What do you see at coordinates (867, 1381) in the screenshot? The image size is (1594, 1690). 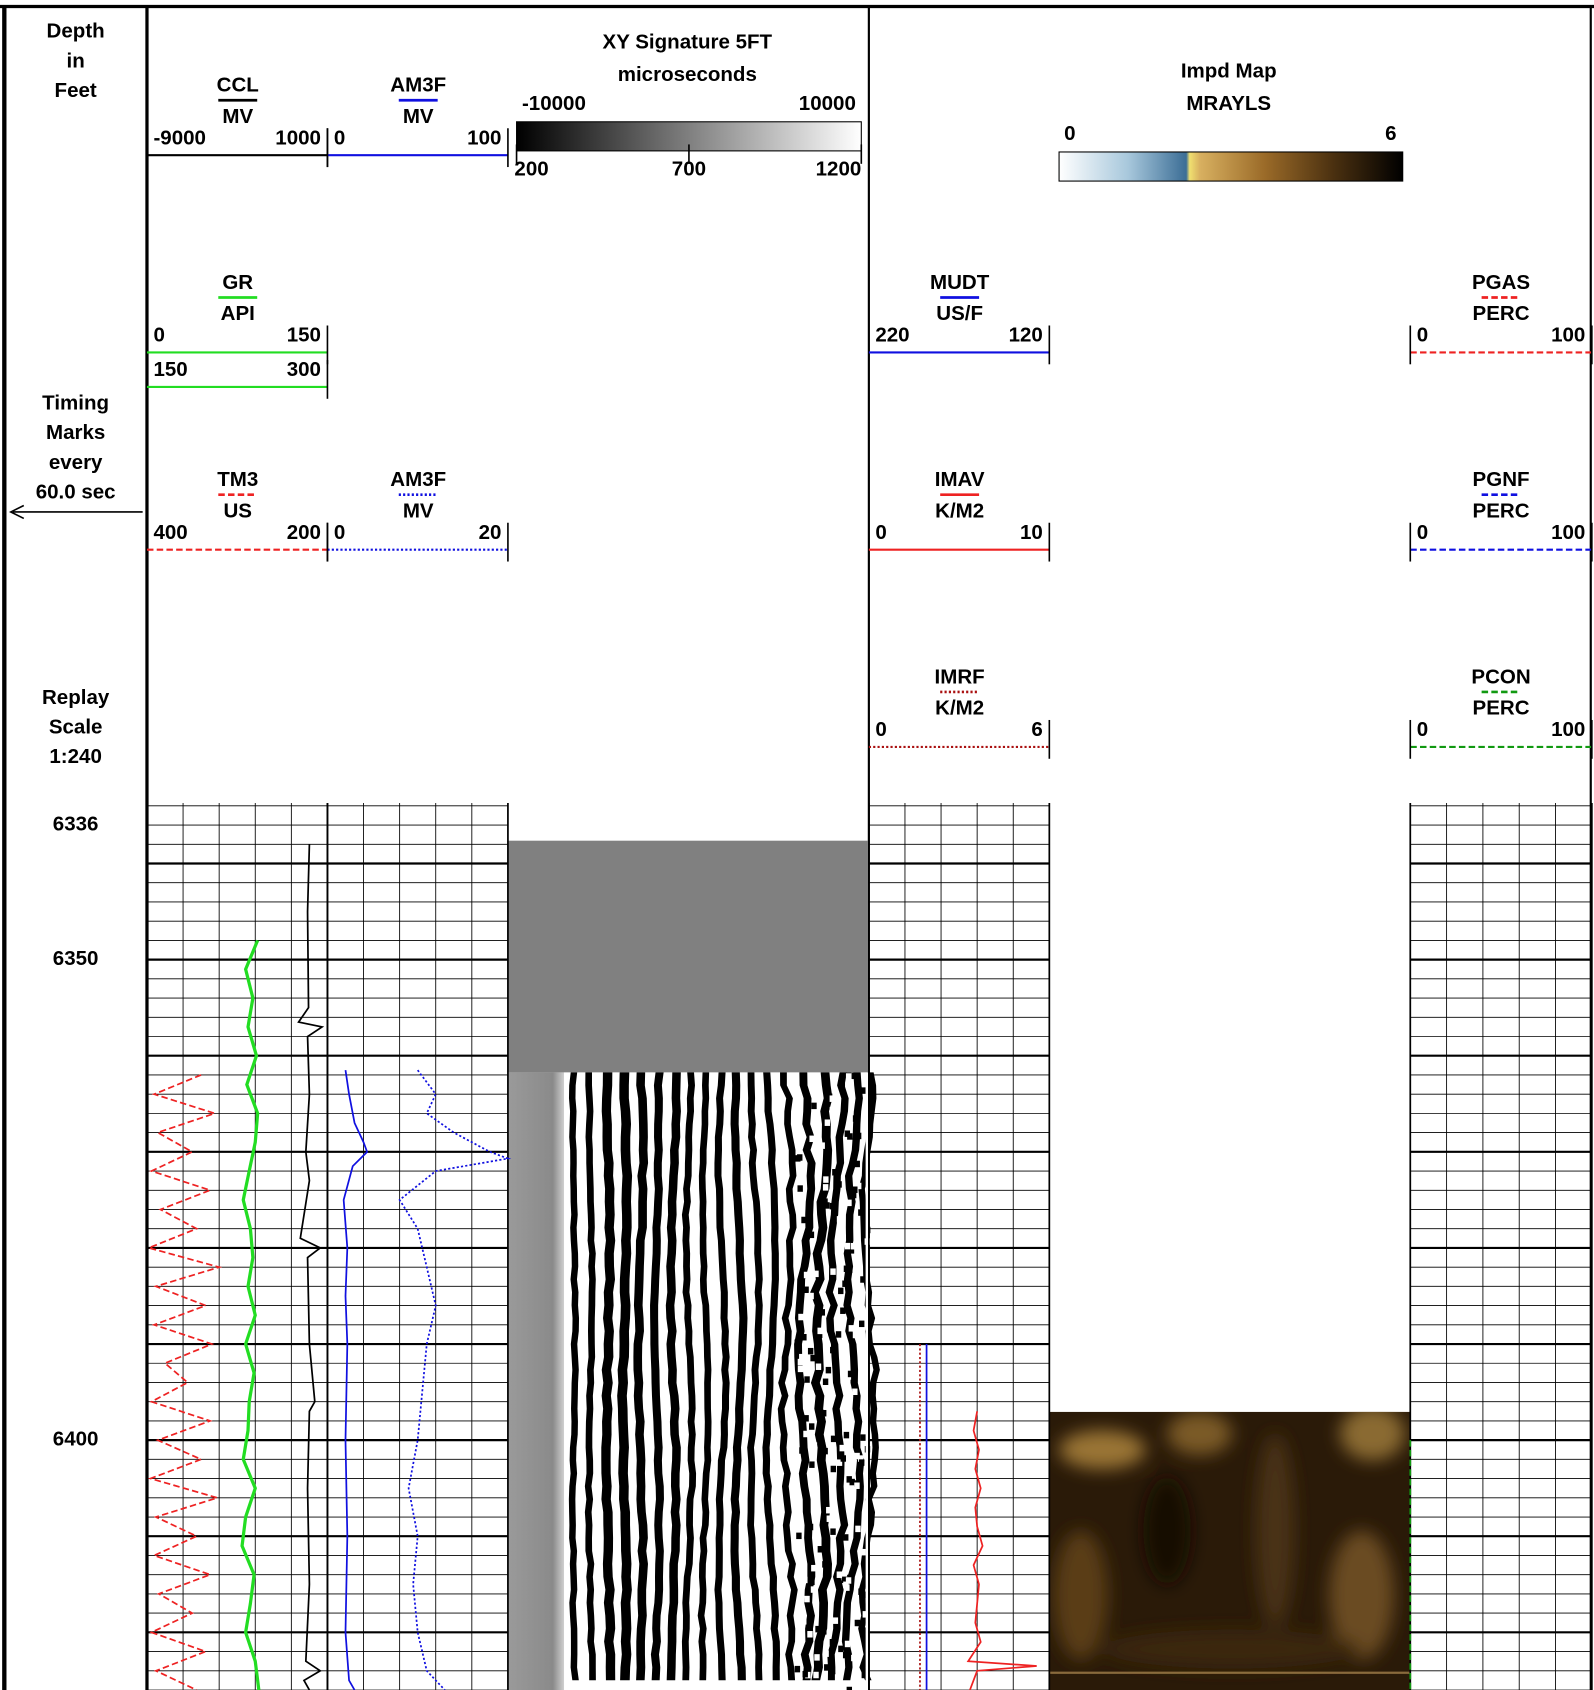 I see `xy-stripe-mask` at bounding box center [867, 1381].